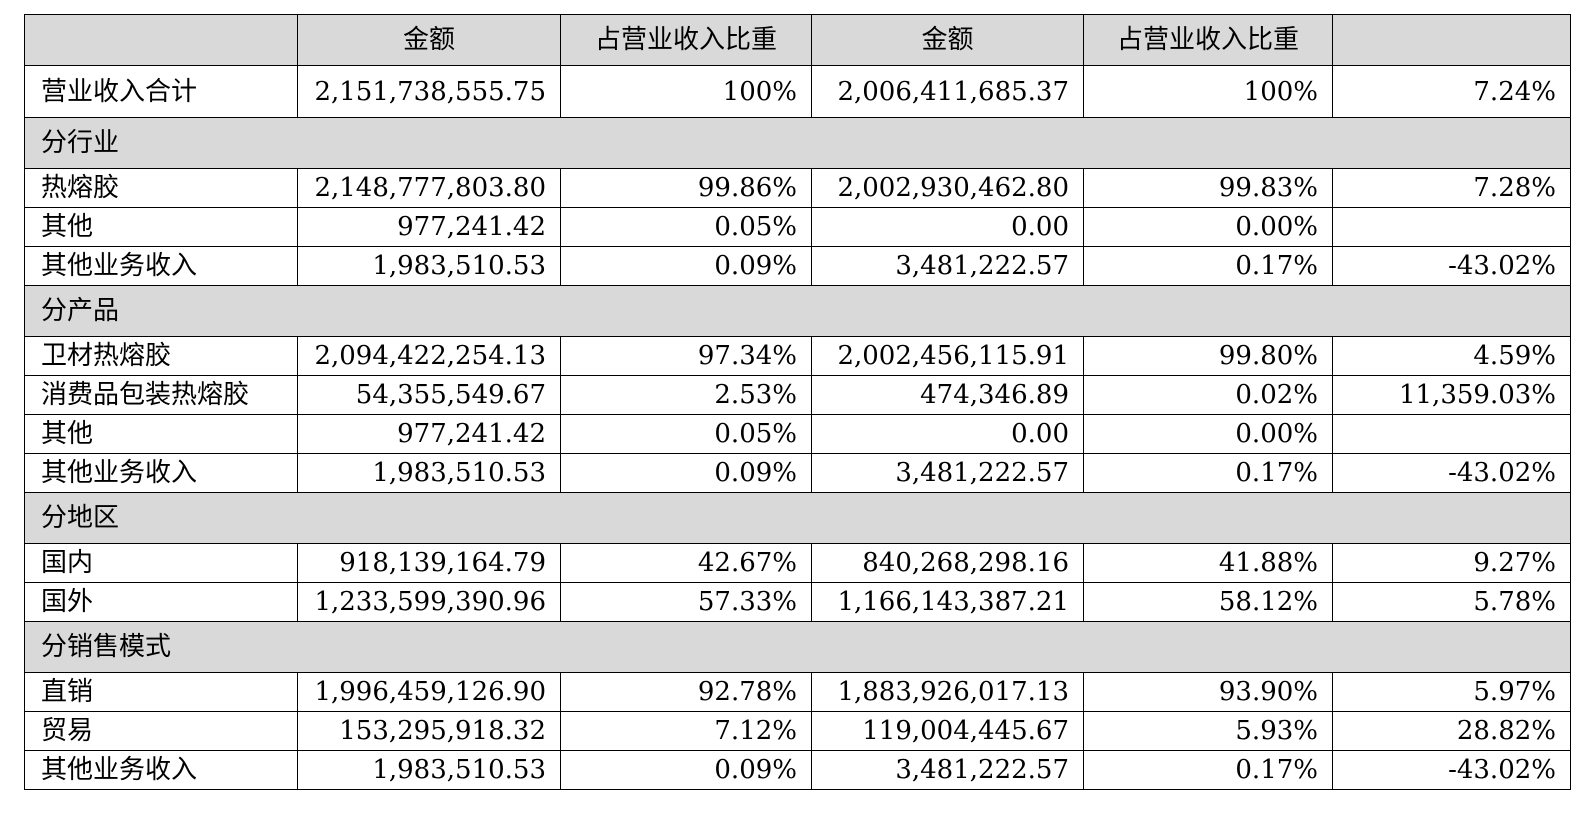 Image resolution: width=1592 pixels, height=814 pixels. What do you see at coordinates (1451, 188) in the screenshot?
I see `change-cell: 7.28%` at bounding box center [1451, 188].